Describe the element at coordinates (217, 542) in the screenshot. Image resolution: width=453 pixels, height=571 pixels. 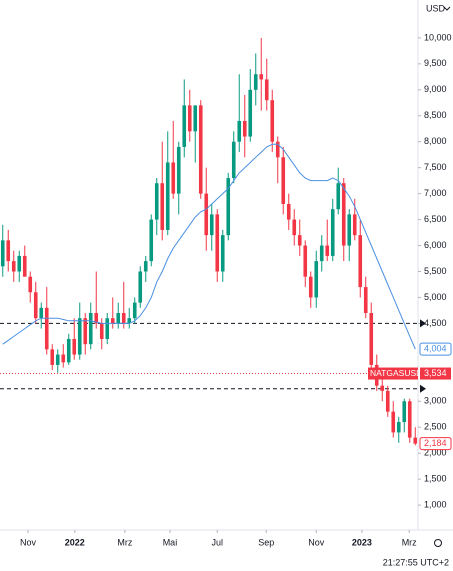
I see `x-tick-label: Jul` at that location.